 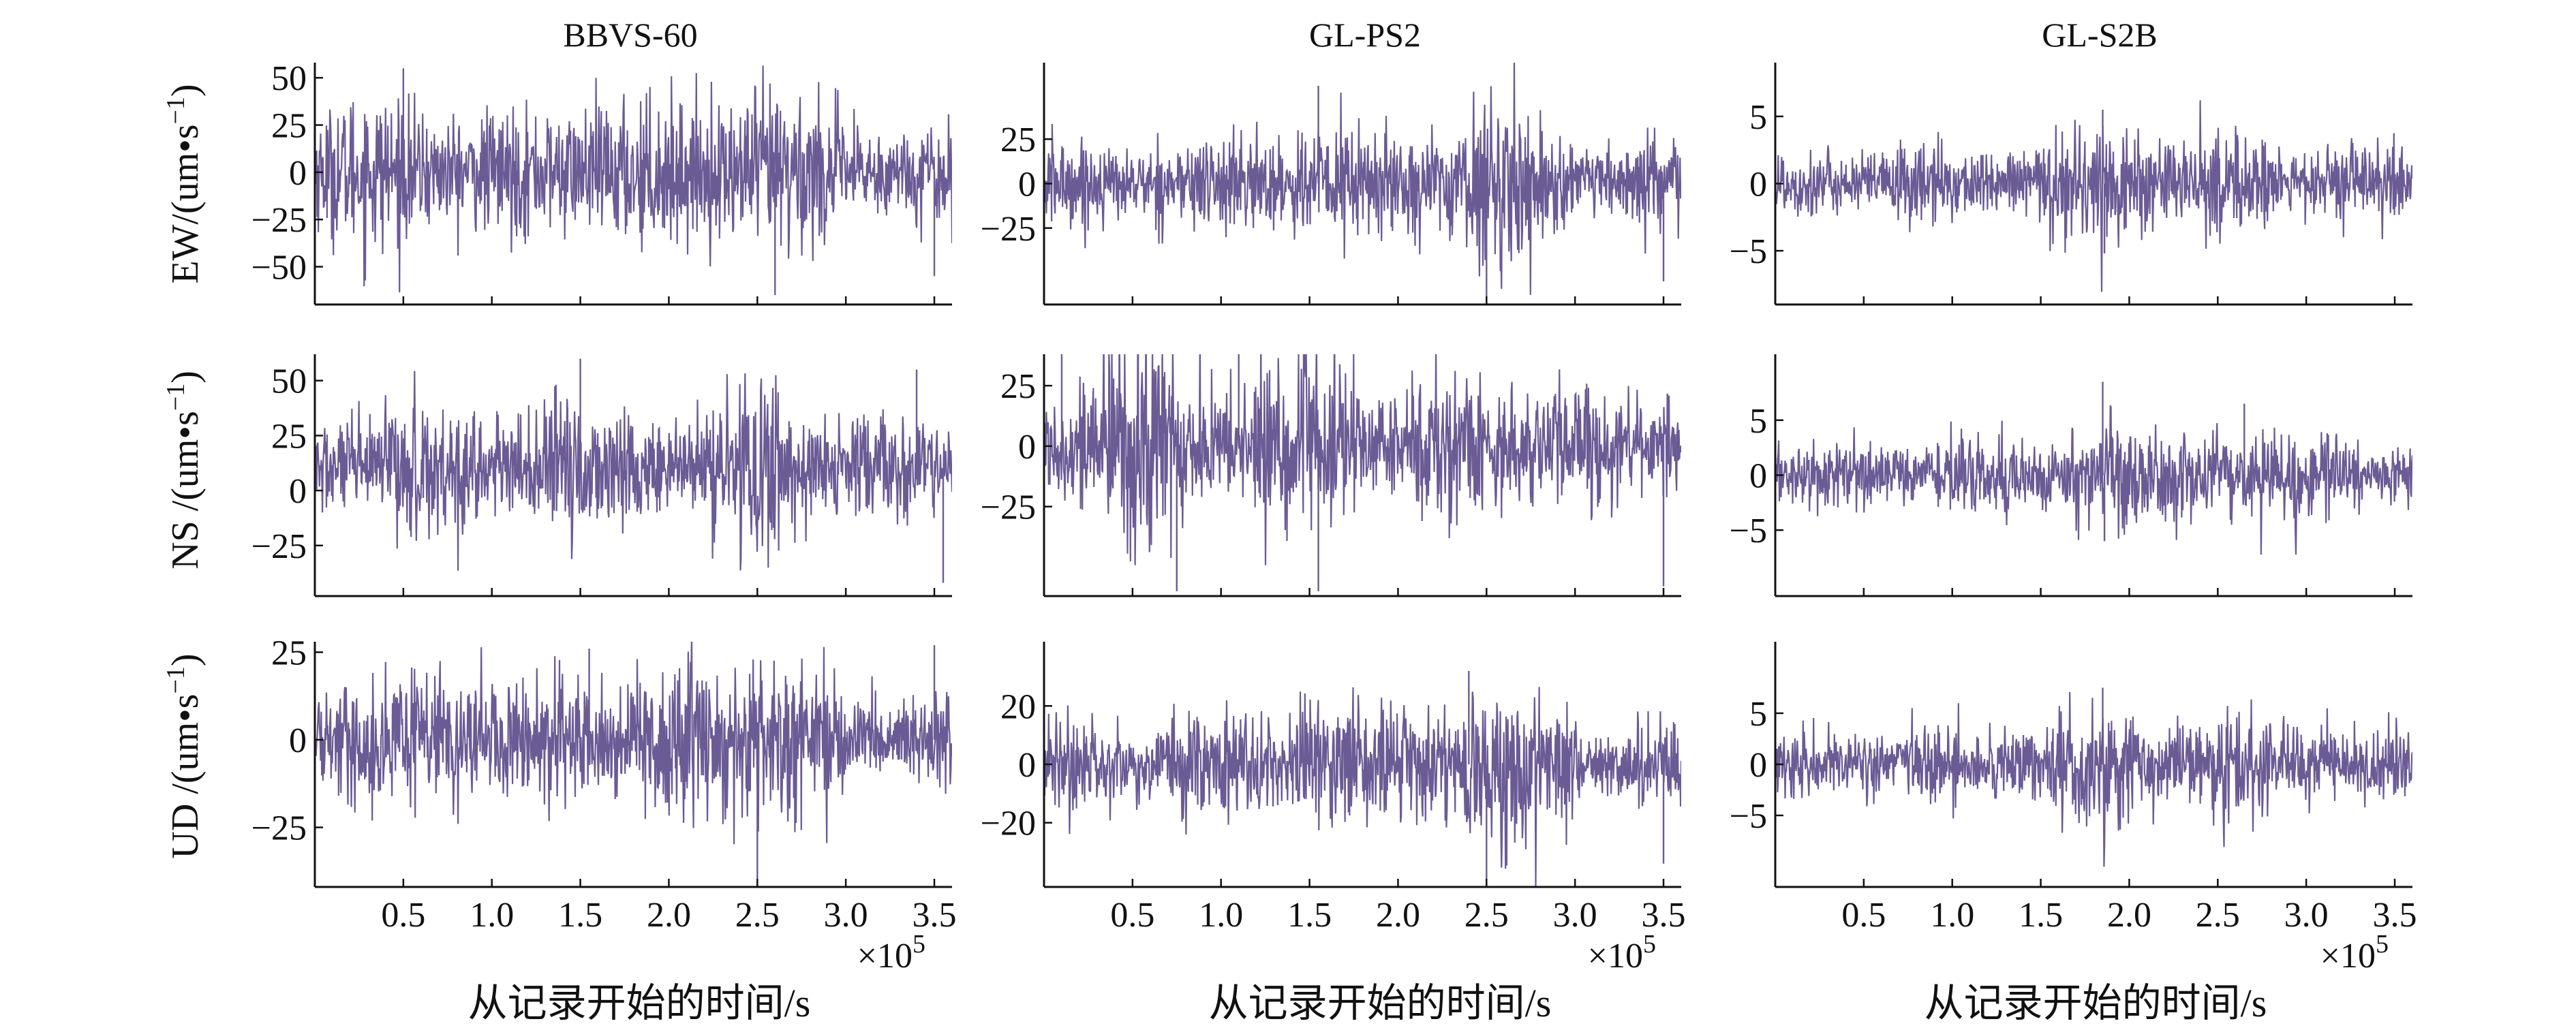 I want to click on panel-ud-gl-s2b: 5 0 −5 0.5 1.0 1.5 2.0 2.5 3.0 3.5, so click(x=2073, y=788).